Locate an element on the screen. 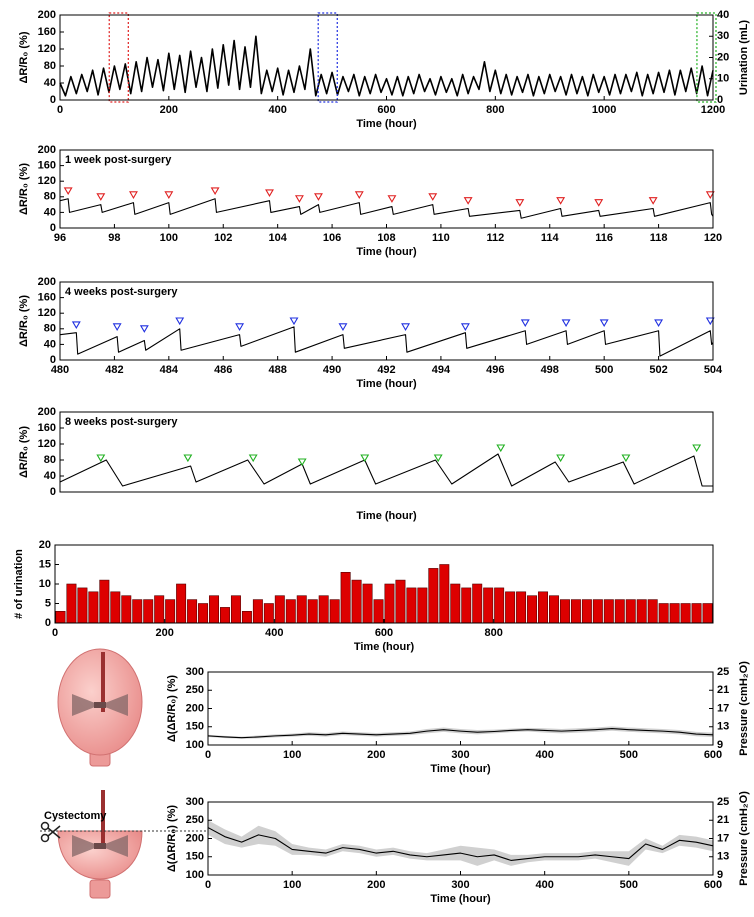 This screenshot has width=754, height=917. scissors-icon is located at coordinates (50, 832).